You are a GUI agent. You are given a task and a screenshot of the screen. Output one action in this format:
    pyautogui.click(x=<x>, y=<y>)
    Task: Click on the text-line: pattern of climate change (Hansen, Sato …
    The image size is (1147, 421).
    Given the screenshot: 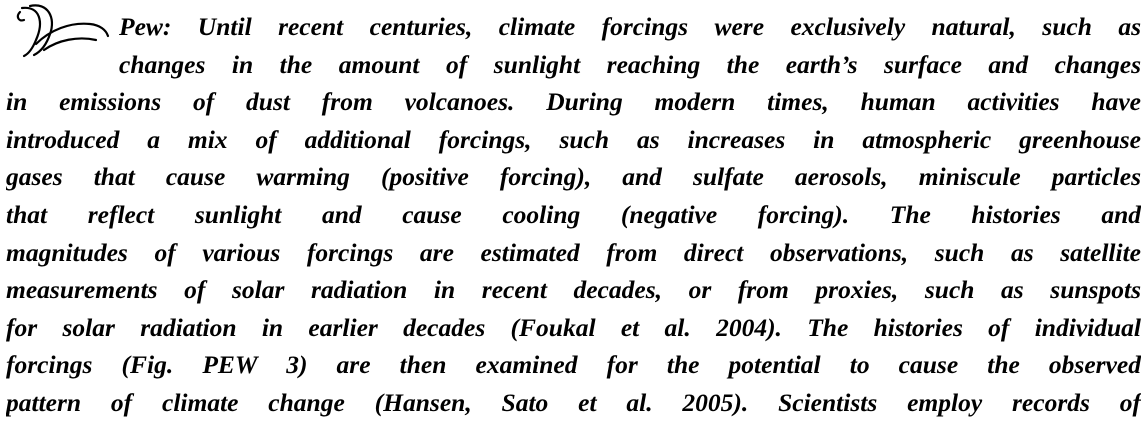 What is the action you would take?
    pyautogui.click(x=573, y=402)
    